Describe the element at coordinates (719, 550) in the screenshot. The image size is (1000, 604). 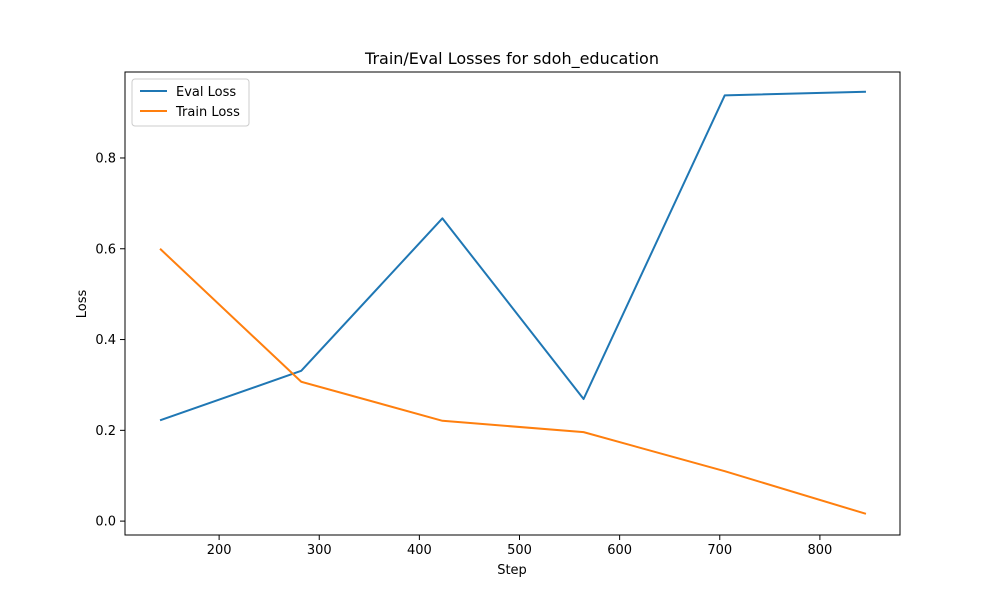
I see `x-tick-label: 700` at that location.